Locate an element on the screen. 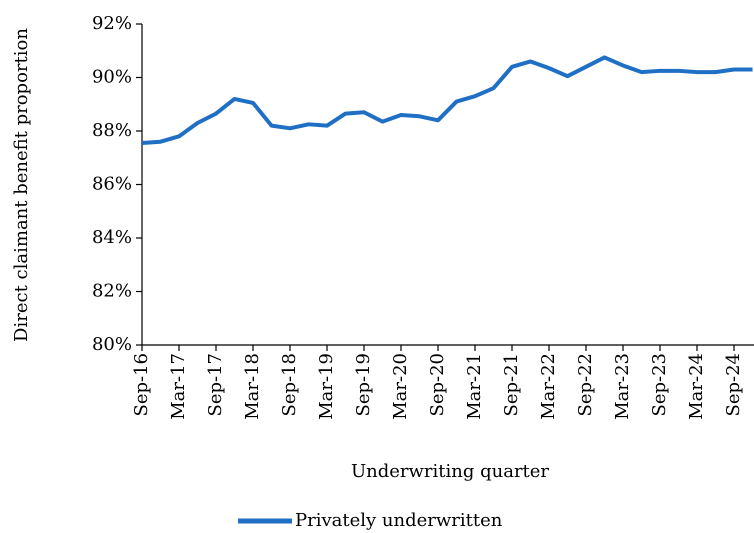  legend-label: Privately underwritten is located at coordinates (399, 520).